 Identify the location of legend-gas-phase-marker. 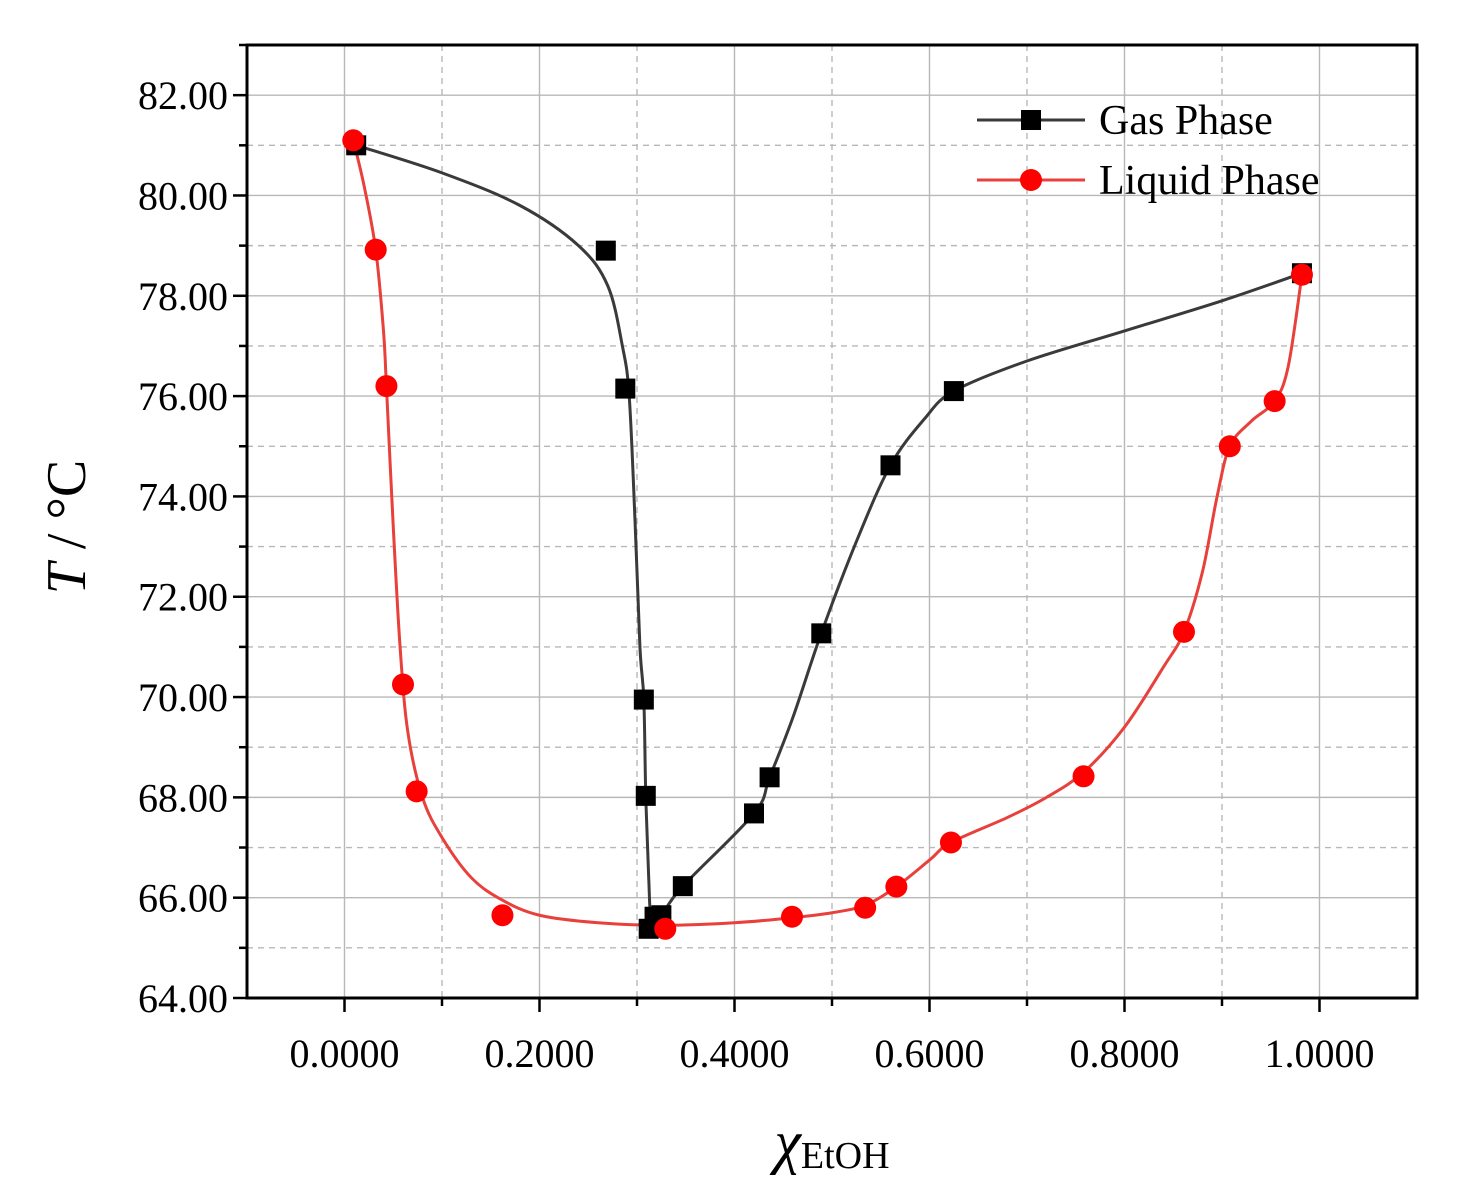
(1031, 120).